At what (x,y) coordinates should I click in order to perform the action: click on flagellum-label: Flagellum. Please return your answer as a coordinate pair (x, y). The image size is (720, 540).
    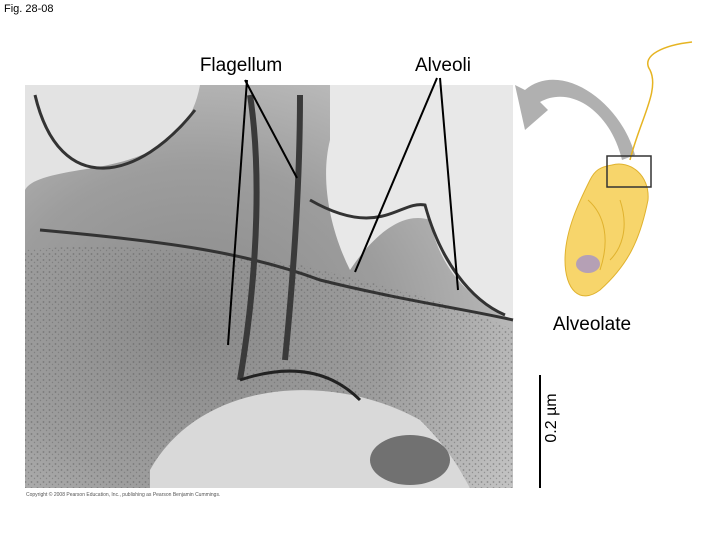
    Looking at the image, I should click on (241, 65).